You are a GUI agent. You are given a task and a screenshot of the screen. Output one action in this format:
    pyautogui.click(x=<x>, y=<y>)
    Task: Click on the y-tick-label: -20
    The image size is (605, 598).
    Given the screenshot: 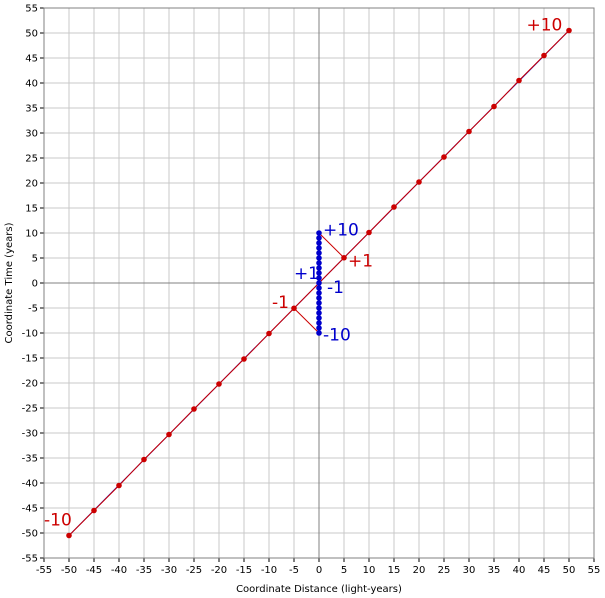 What is the action you would take?
    pyautogui.click(x=30, y=384)
    